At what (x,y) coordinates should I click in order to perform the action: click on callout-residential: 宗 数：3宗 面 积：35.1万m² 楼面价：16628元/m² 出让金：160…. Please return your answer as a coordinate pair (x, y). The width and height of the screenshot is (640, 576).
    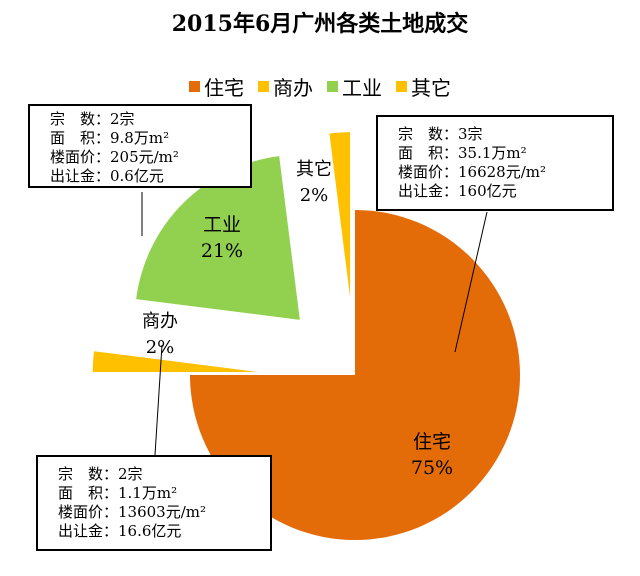
    Looking at the image, I should click on (495, 163).